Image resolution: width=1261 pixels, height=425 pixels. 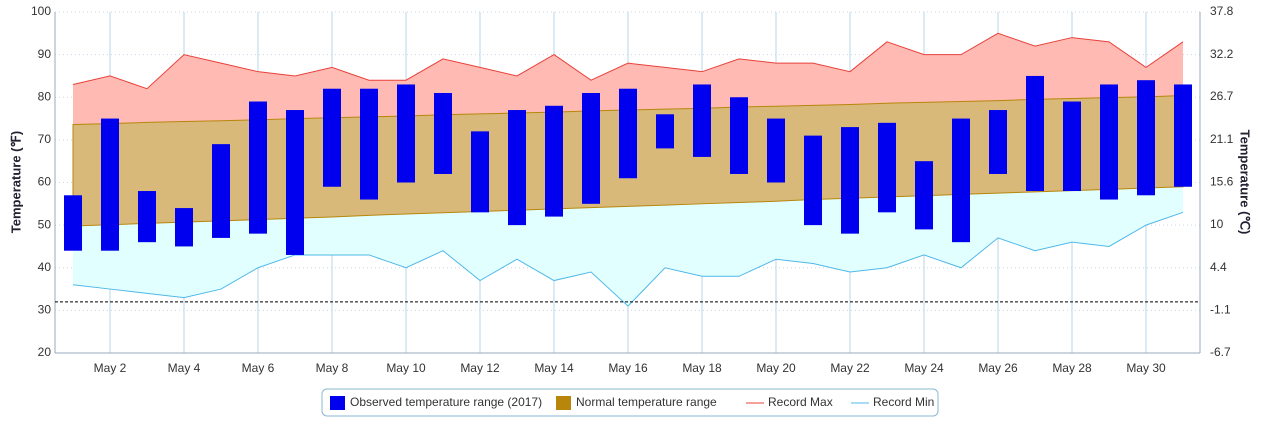 I want to click on y2-axis-title: Temperature (℃), so click(x=1245, y=182).